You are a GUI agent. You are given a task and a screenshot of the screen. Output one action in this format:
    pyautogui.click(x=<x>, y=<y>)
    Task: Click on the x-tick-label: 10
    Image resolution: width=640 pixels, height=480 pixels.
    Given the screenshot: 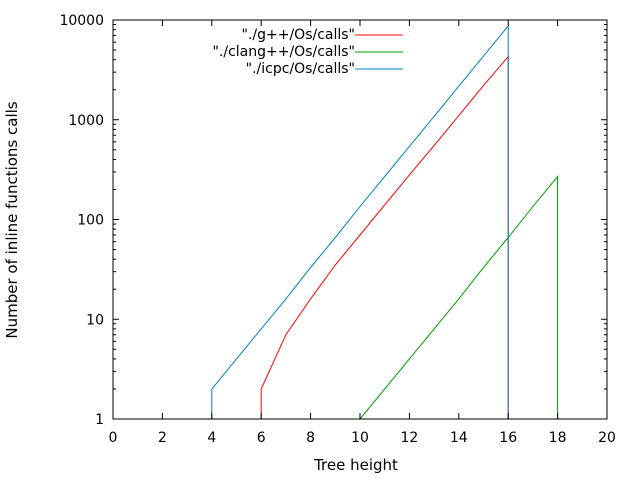 What is the action you would take?
    pyautogui.click(x=360, y=438)
    